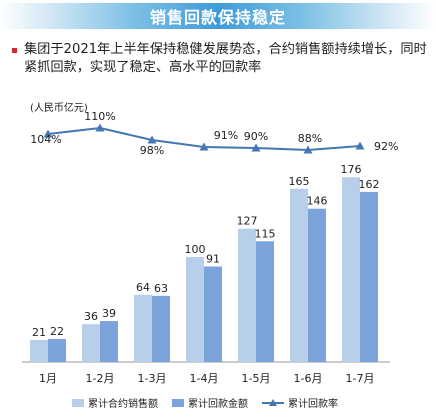 Image resolution: width=436 pixels, height=417 pixels. What do you see at coordinates (91, 316) in the screenshot?
I see `data-label-sales: 36` at bounding box center [91, 316].